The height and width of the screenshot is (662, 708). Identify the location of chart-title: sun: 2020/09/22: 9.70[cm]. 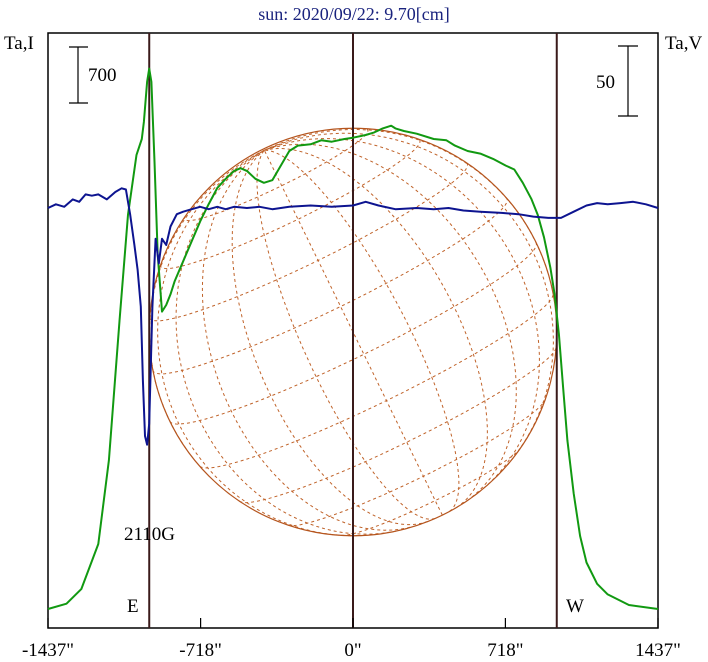
(354, 14).